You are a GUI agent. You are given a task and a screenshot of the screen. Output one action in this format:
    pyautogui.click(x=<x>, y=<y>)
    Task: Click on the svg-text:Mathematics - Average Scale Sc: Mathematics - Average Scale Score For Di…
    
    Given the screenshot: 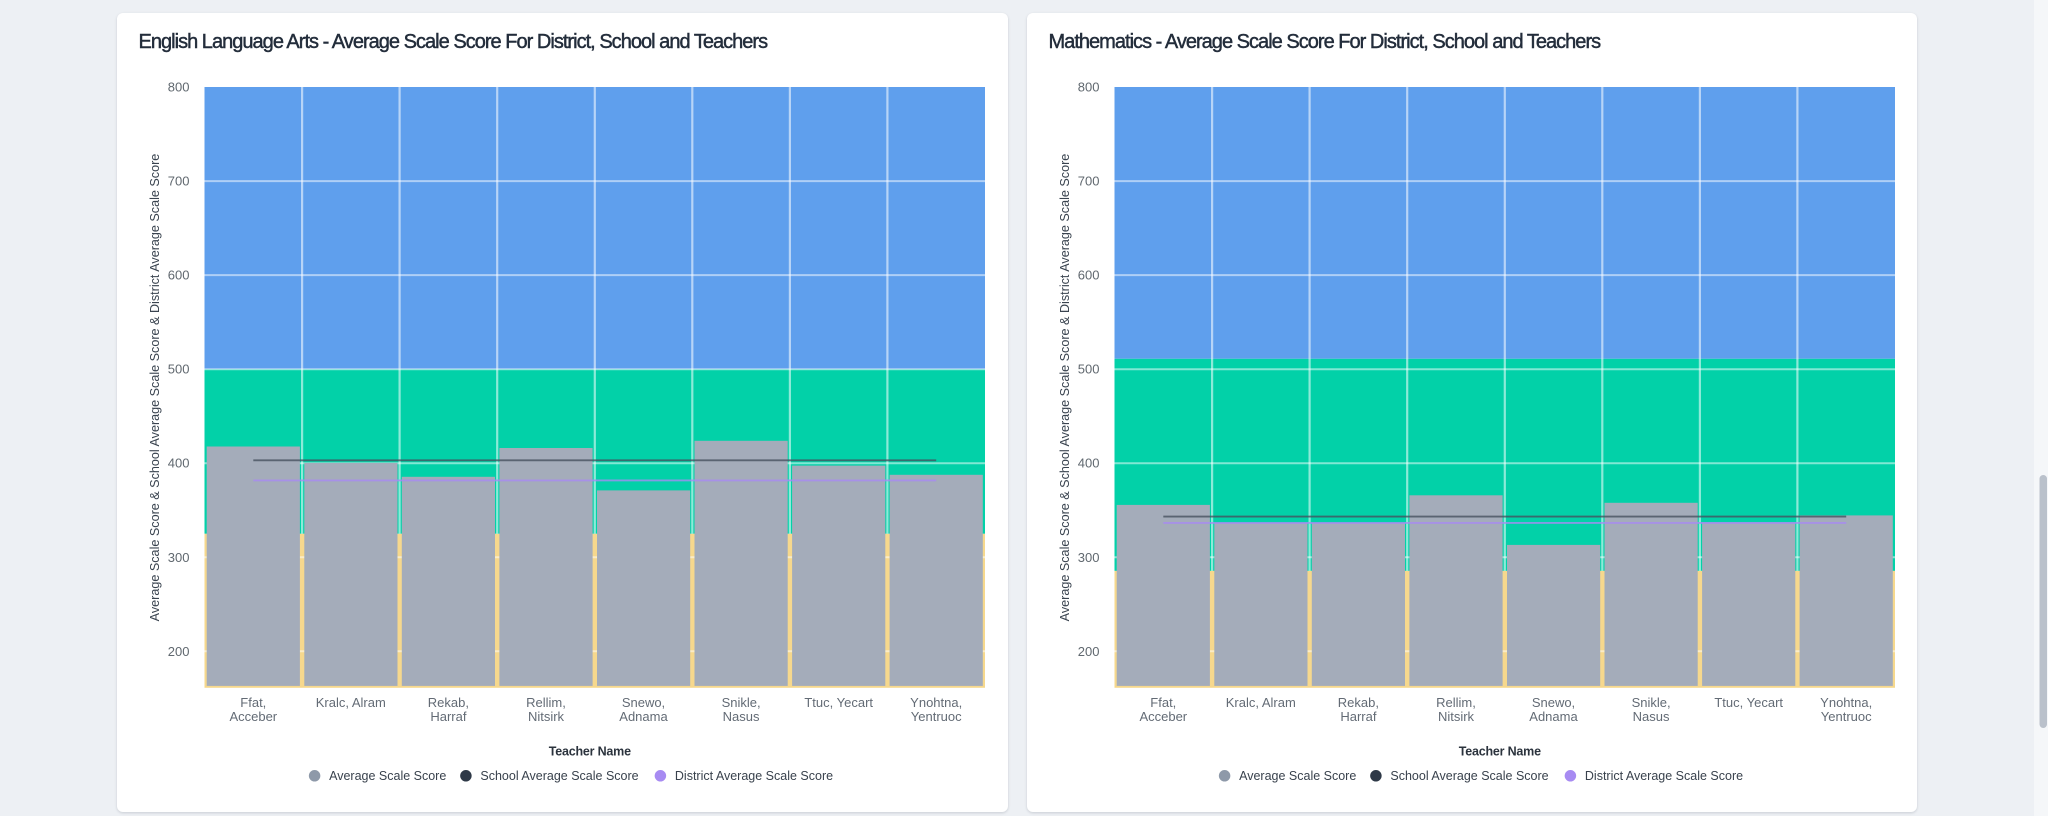 What is the action you would take?
    pyautogui.click(x=1325, y=42)
    